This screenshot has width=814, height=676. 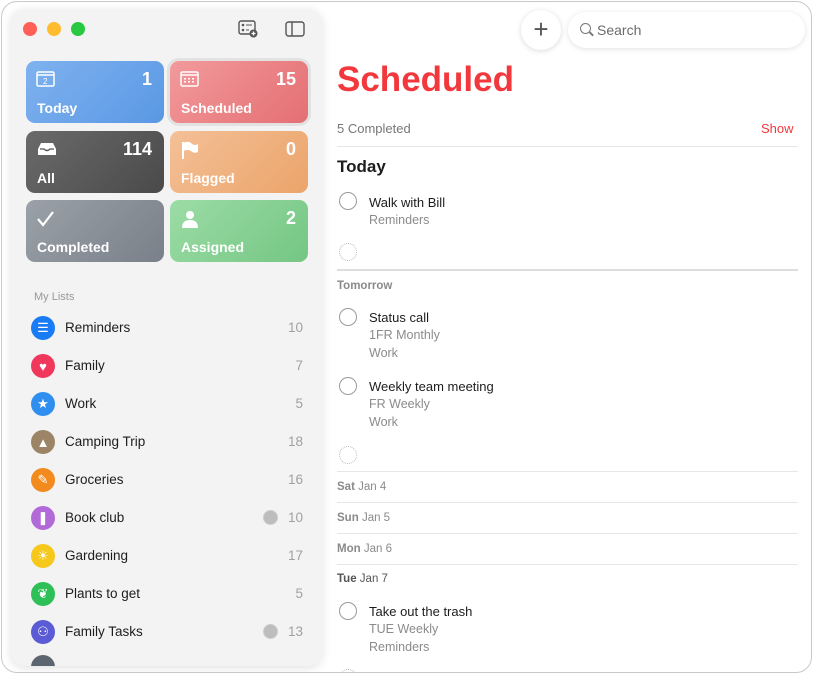 What do you see at coordinates (166, 658) in the screenshot?
I see `list-item-partial` at bounding box center [166, 658].